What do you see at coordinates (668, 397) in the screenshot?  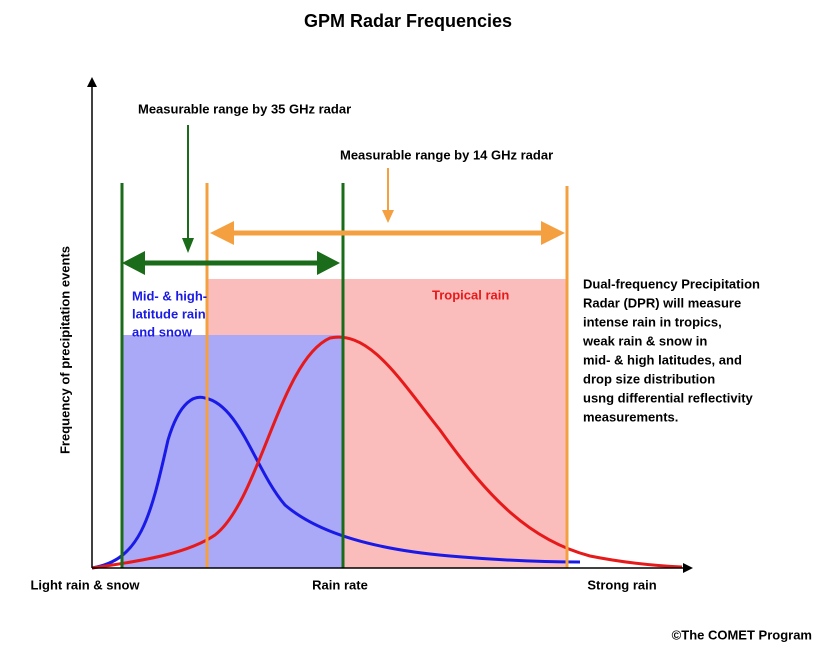 I see `dpr-line: usng differential reflectivity` at bounding box center [668, 397].